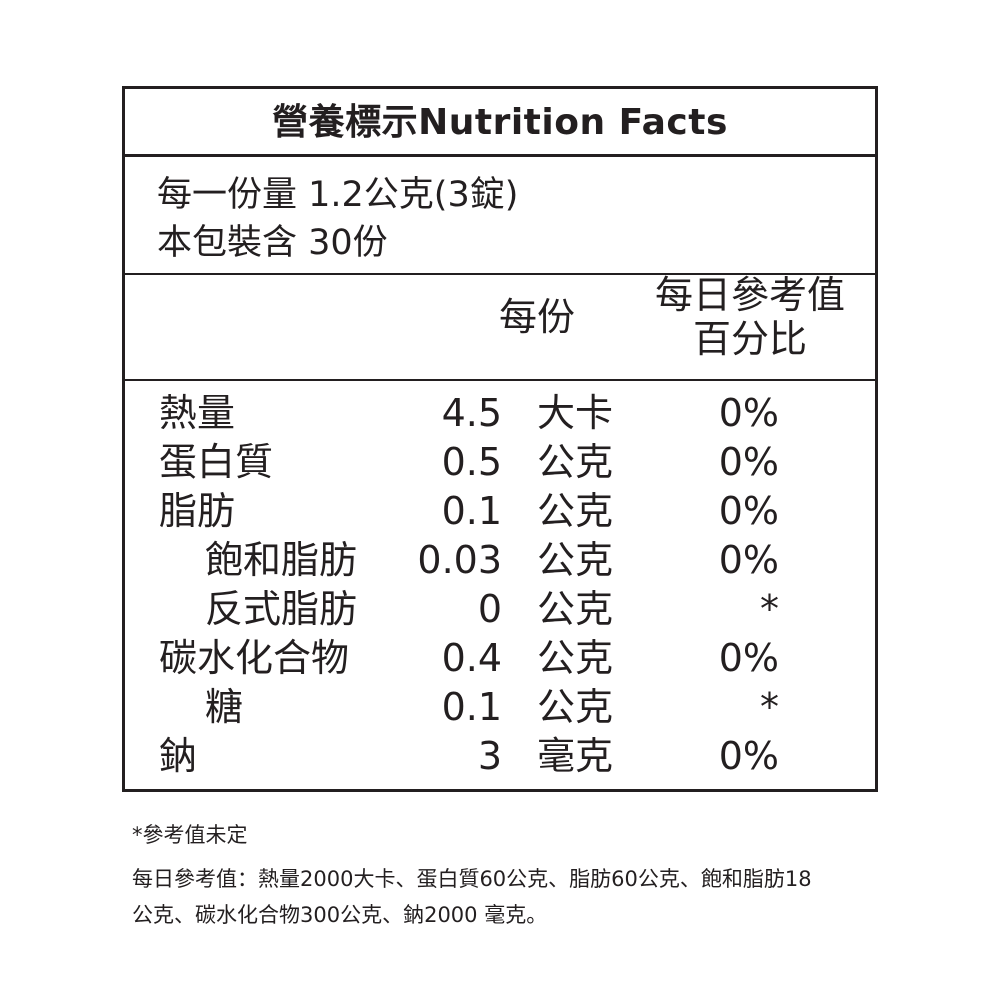 The height and width of the screenshot is (1000, 1000). Describe the element at coordinates (190, 835) in the screenshot. I see `undetermined-note: *參考值未定` at that location.